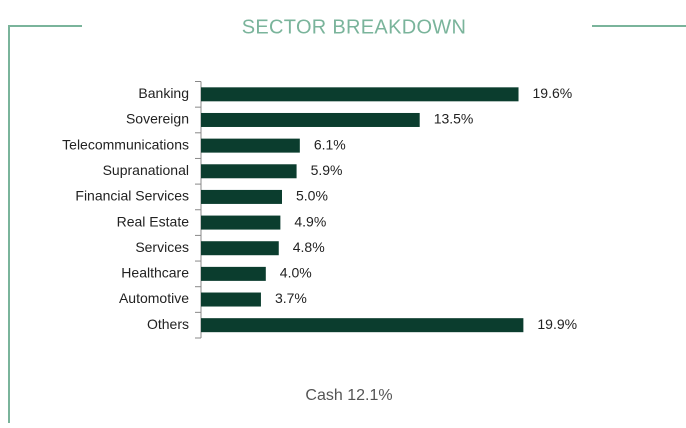 The width and height of the screenshot is (686, 428). What do you see at coordinates (553, 93) in the screenshot?
I see `value-label: 19.6%` at bounding box center [553, 93].